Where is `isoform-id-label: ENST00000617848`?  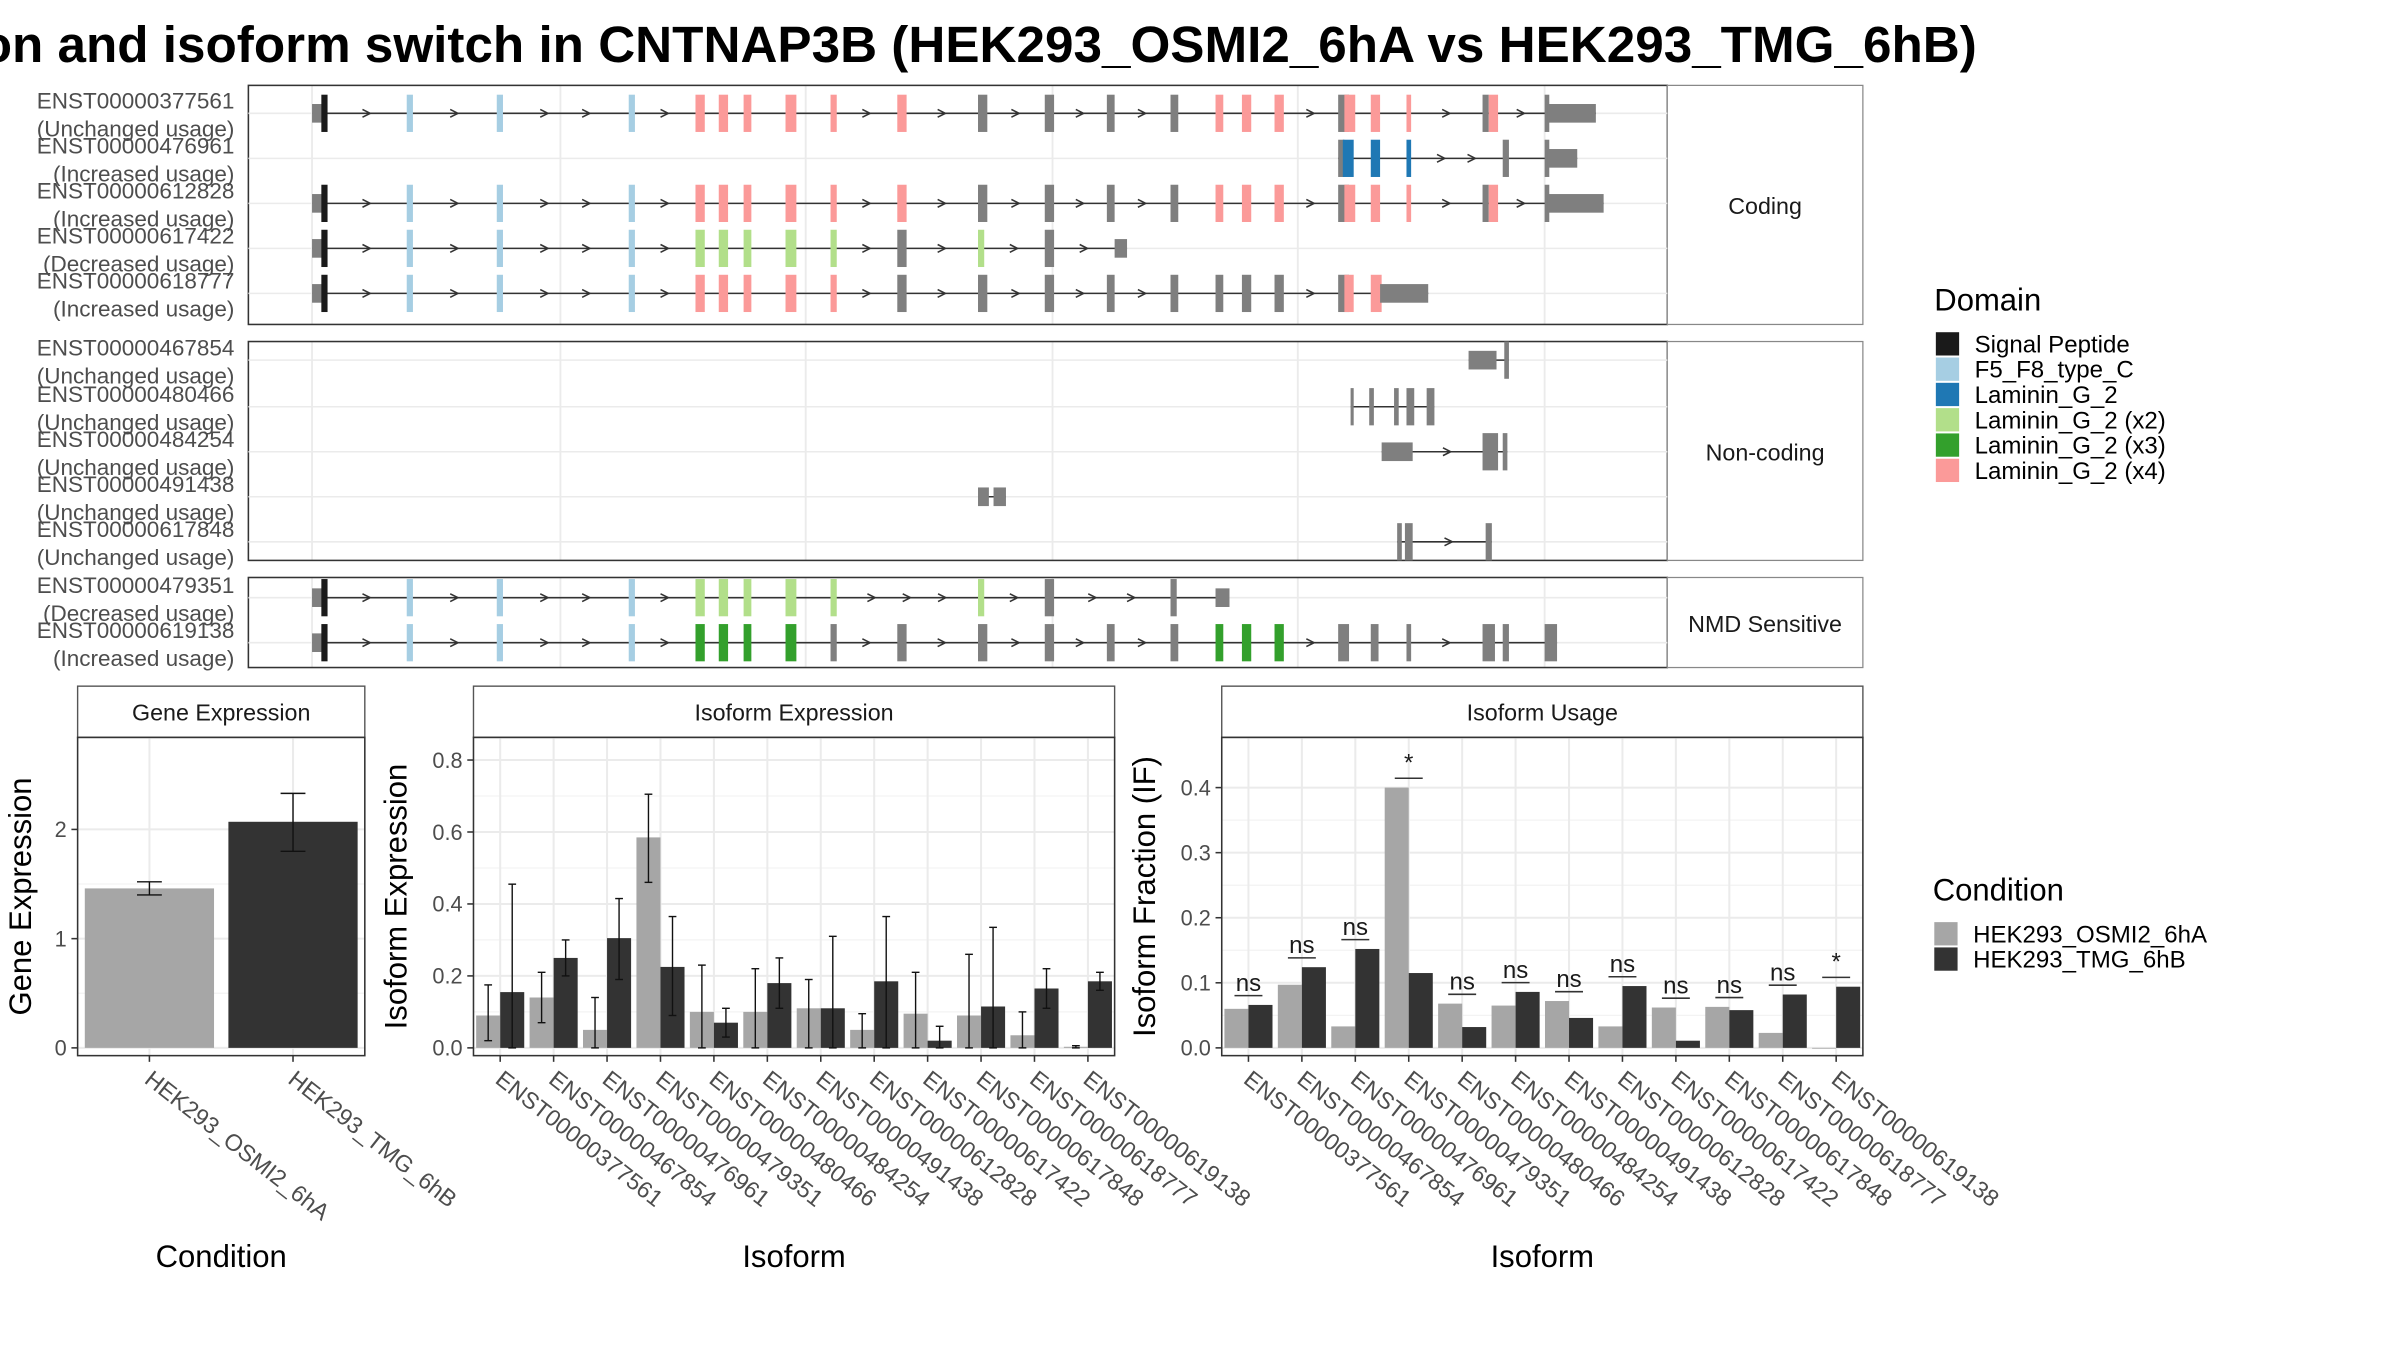
isoform-id-label: ENST00000617848 is located at coordinates (136, 529).